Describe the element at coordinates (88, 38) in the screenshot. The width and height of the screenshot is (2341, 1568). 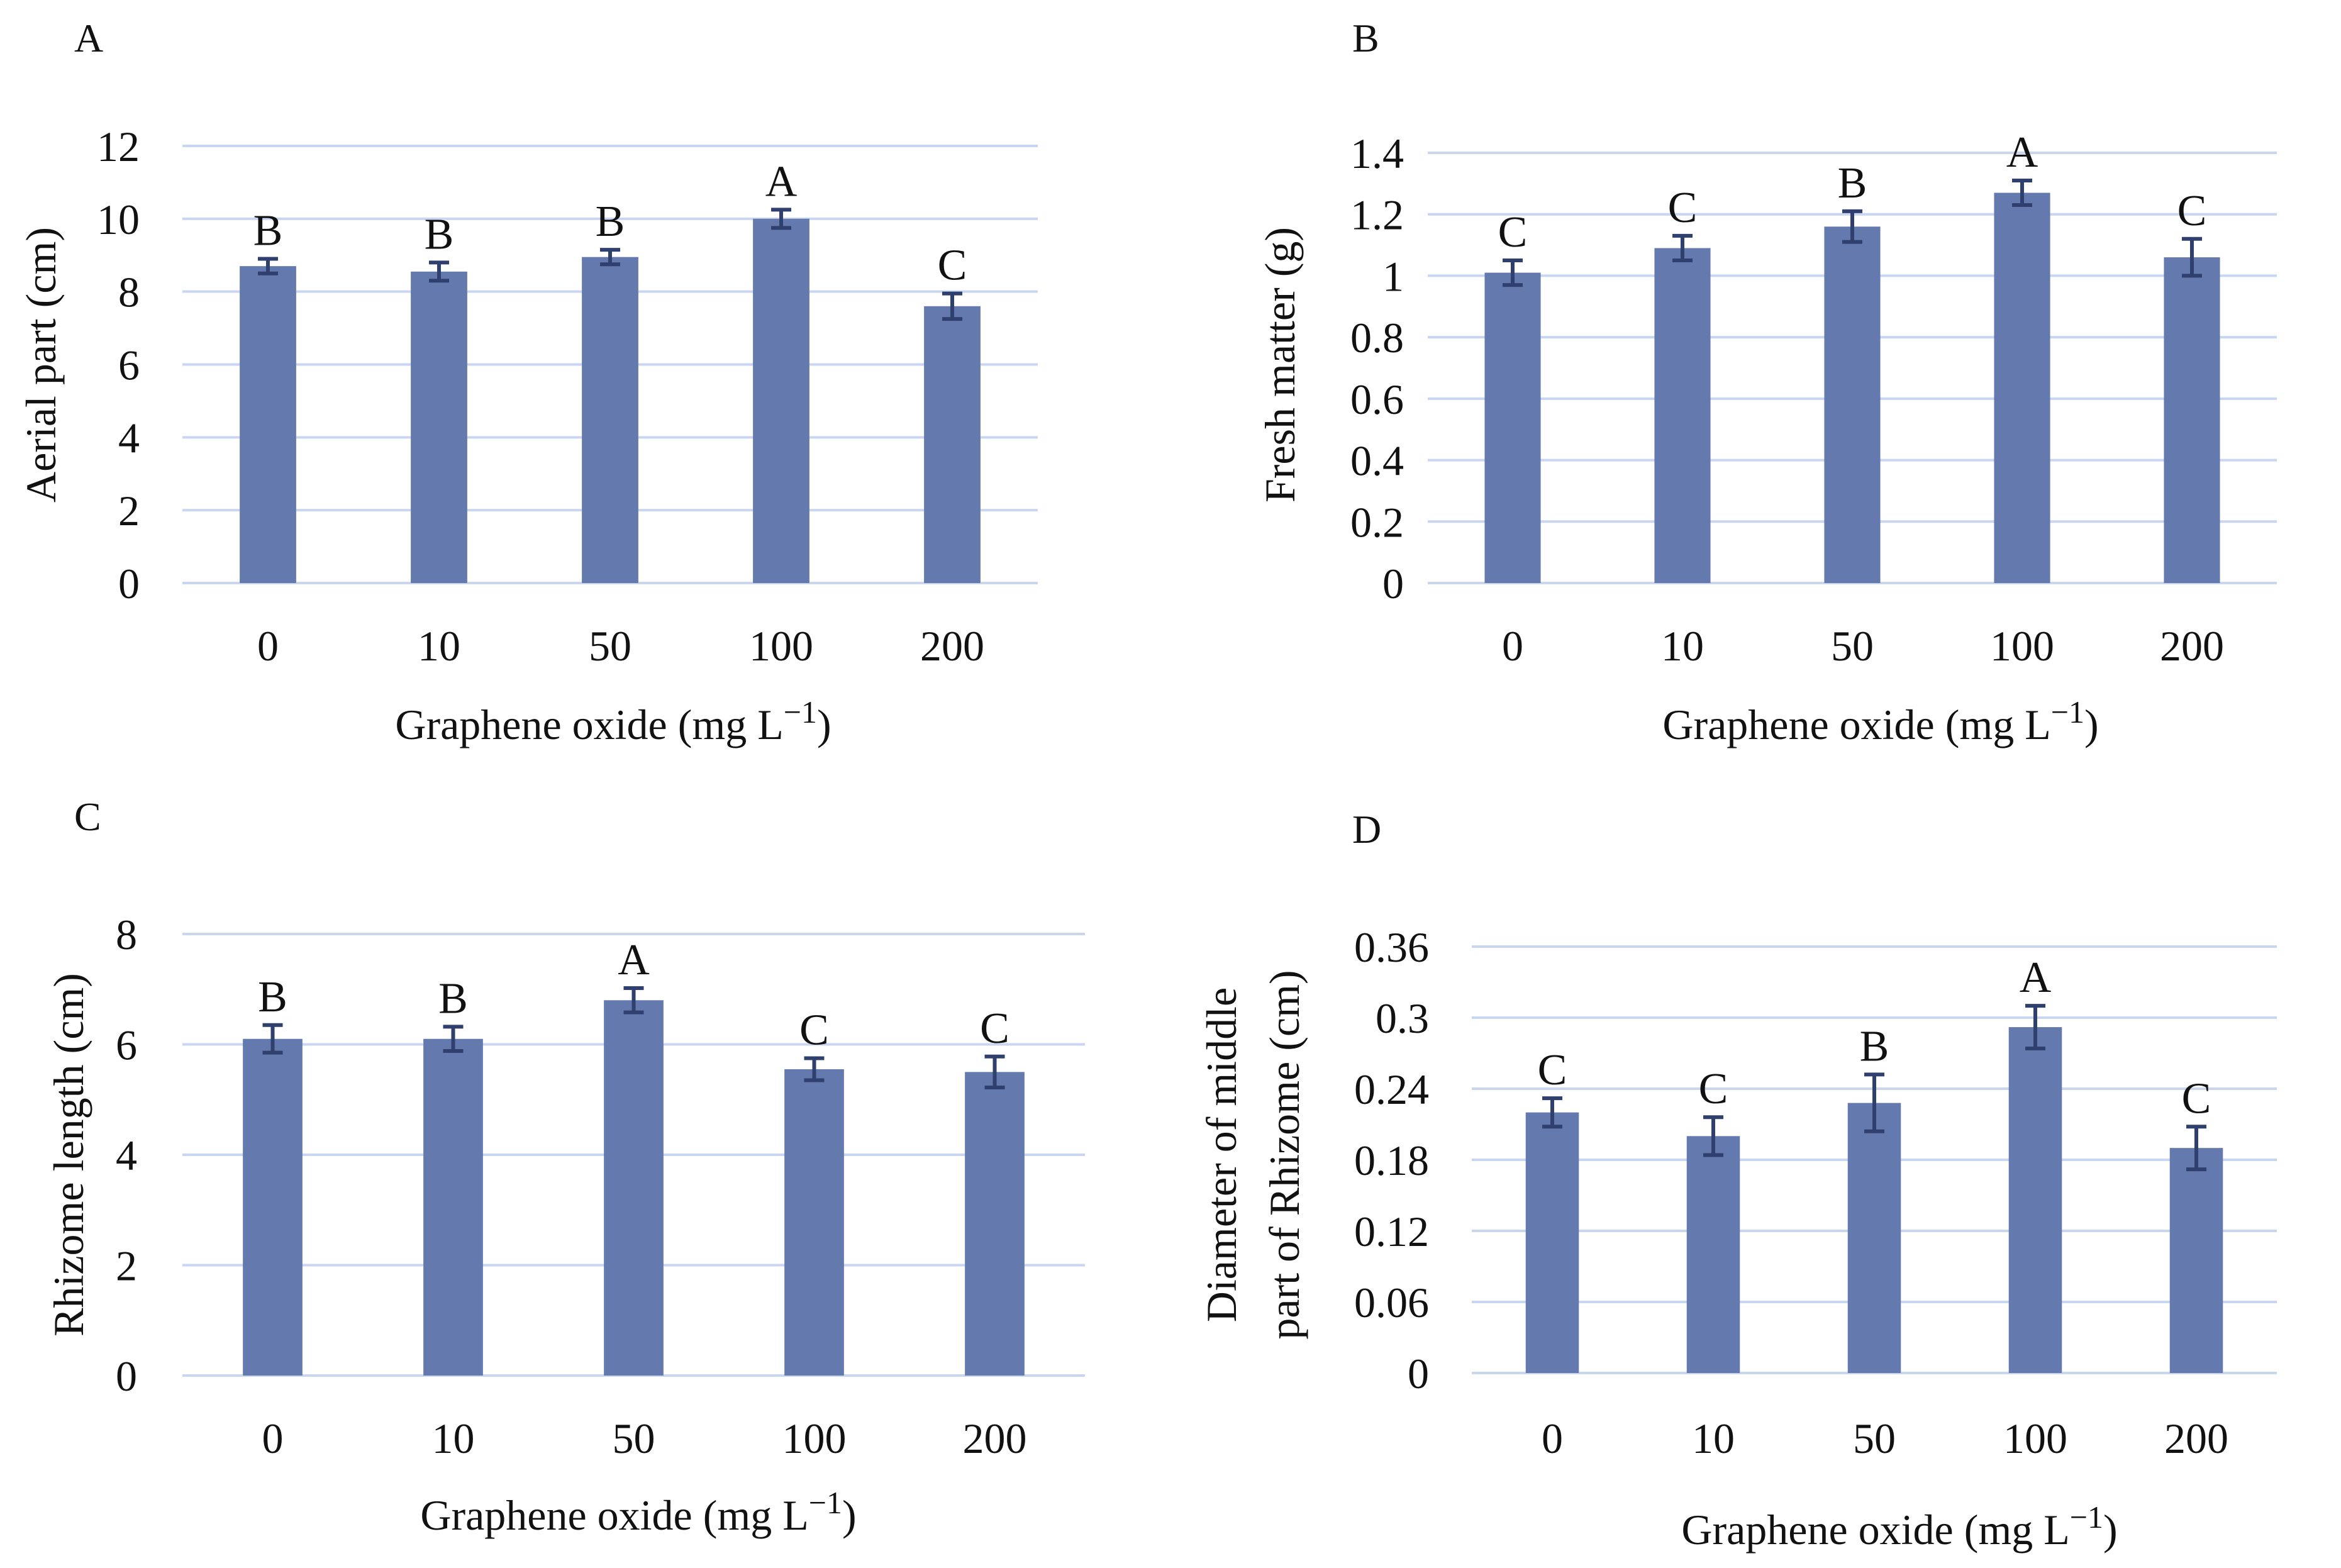
I see `panel-label-a: A` at that location.